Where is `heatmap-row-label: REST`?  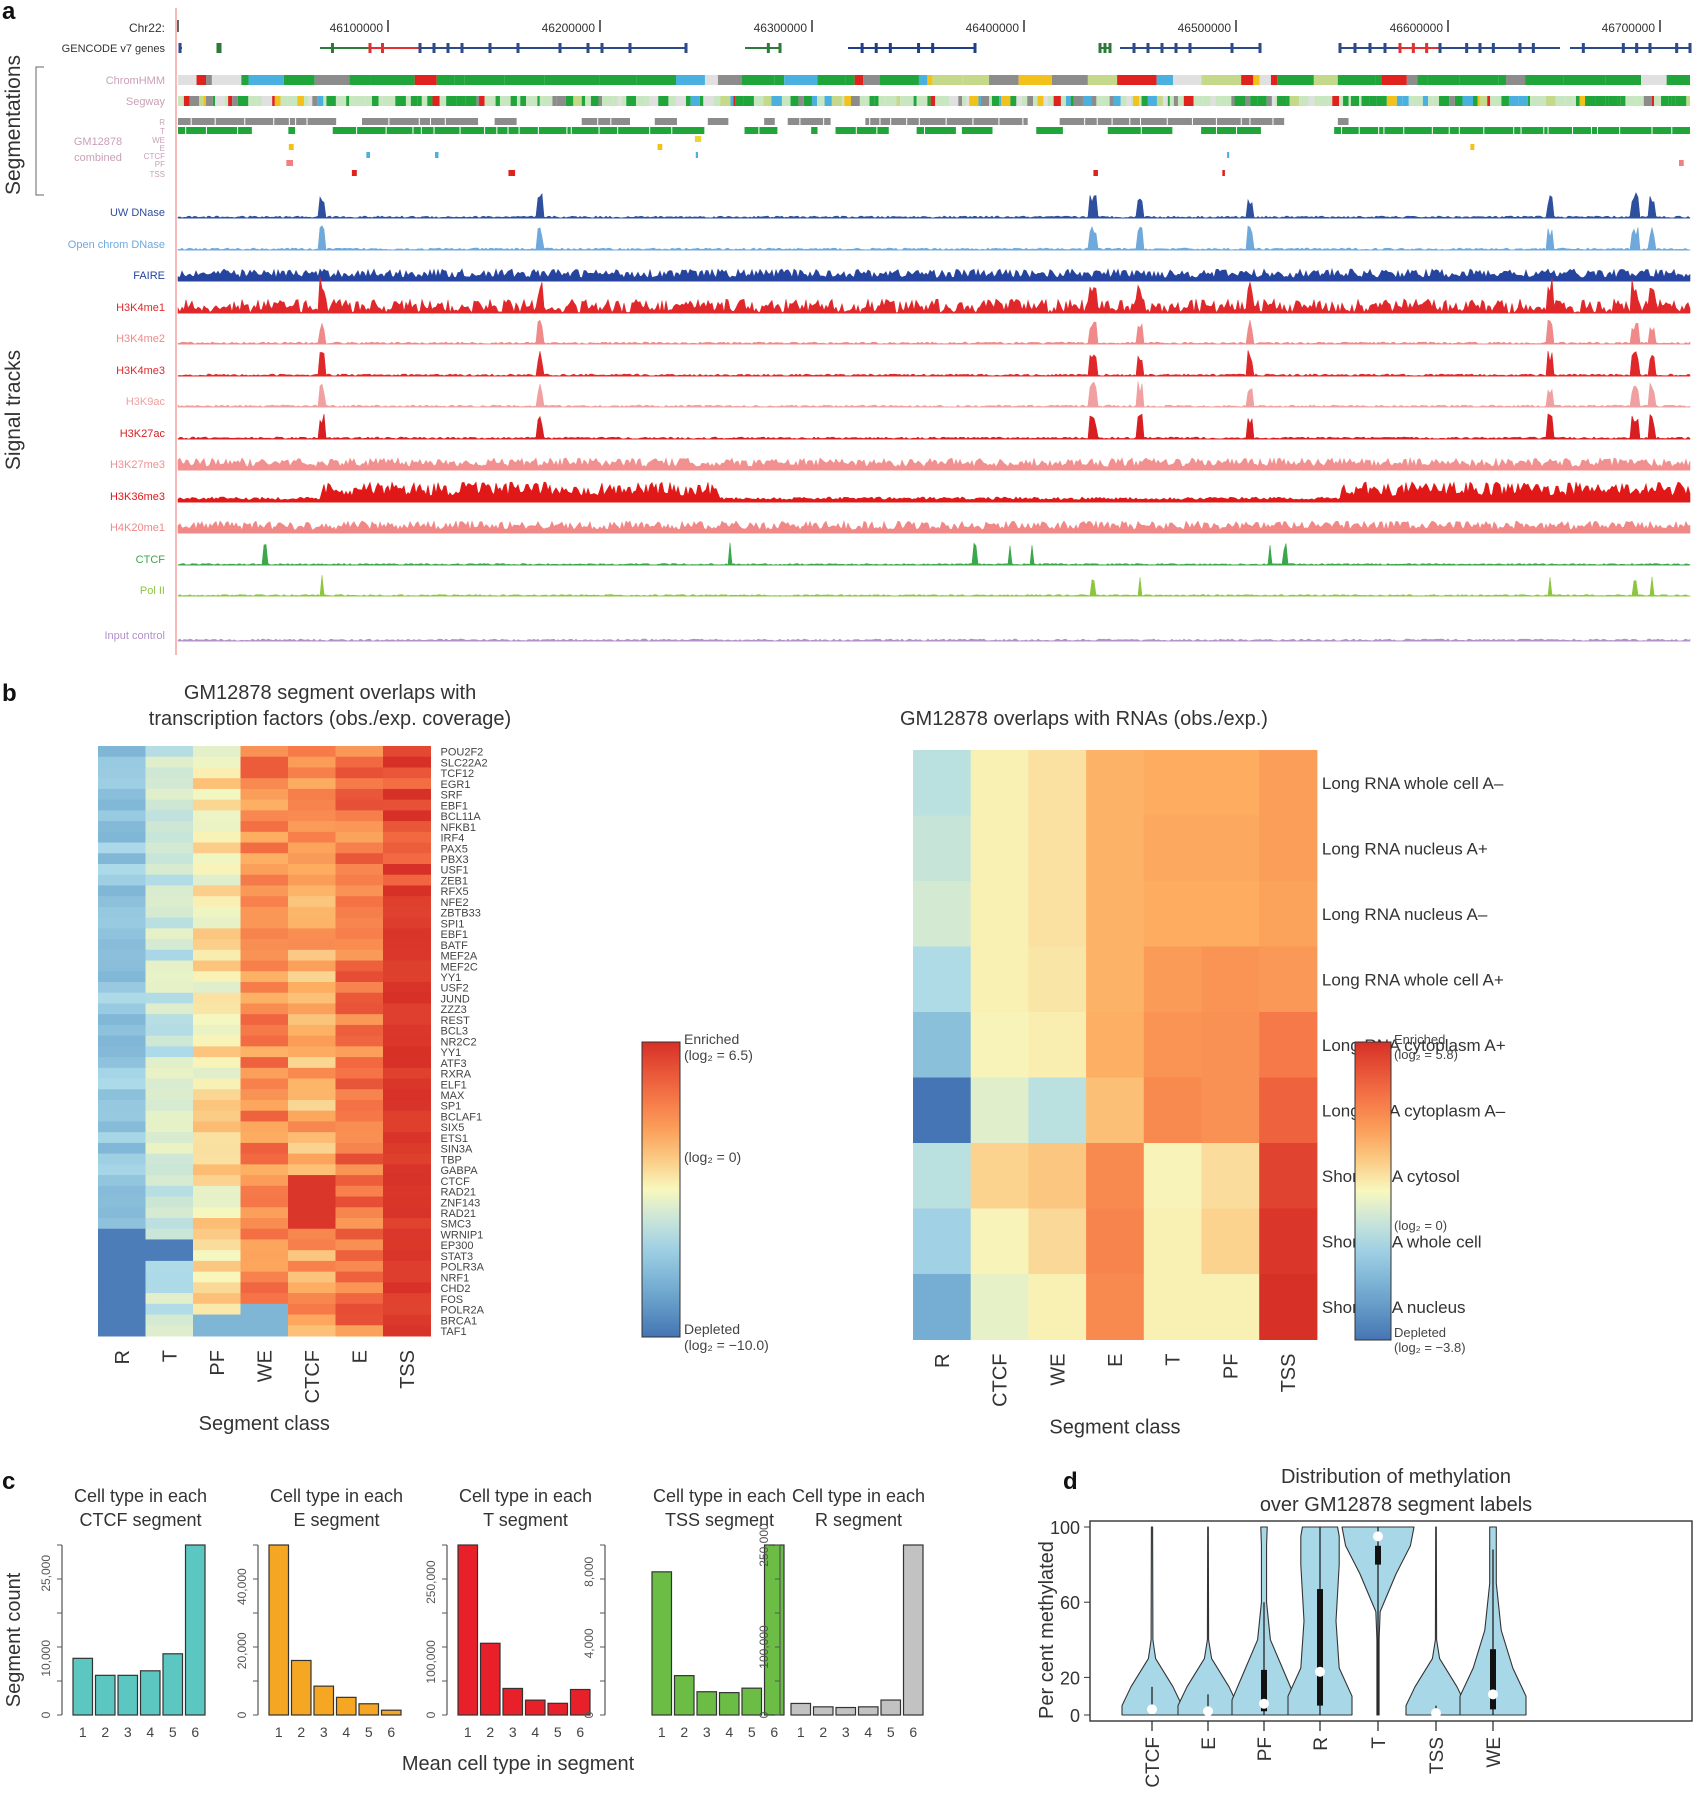 heatmap-row-label: REST is located at coordinates (456, 1021).